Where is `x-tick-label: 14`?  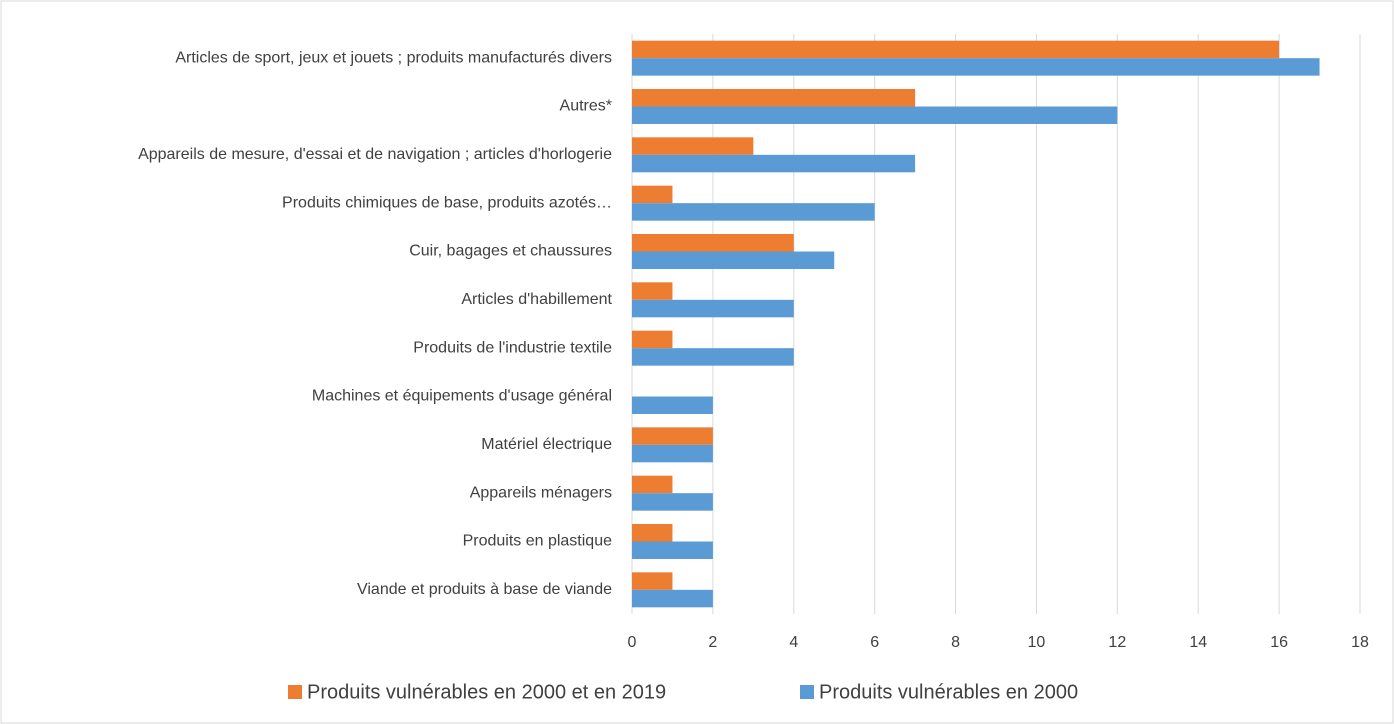 x-tick-label: 14 is located at coordinates (1198, 642).